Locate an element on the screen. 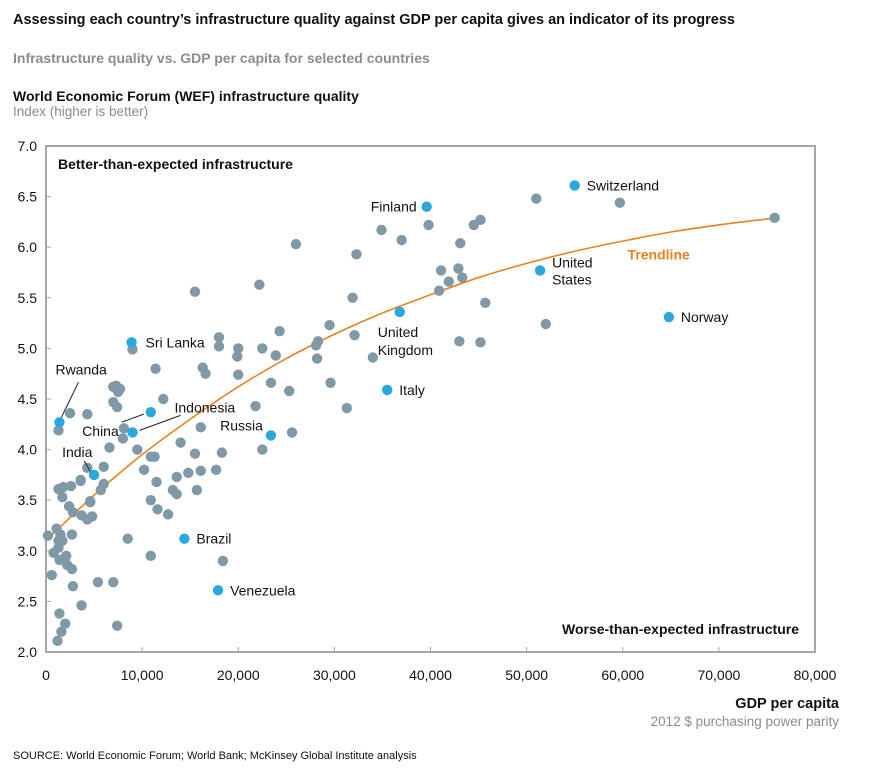 This screenshot has height=776, width=871. label-china: China is located at coordinates (100, 431).